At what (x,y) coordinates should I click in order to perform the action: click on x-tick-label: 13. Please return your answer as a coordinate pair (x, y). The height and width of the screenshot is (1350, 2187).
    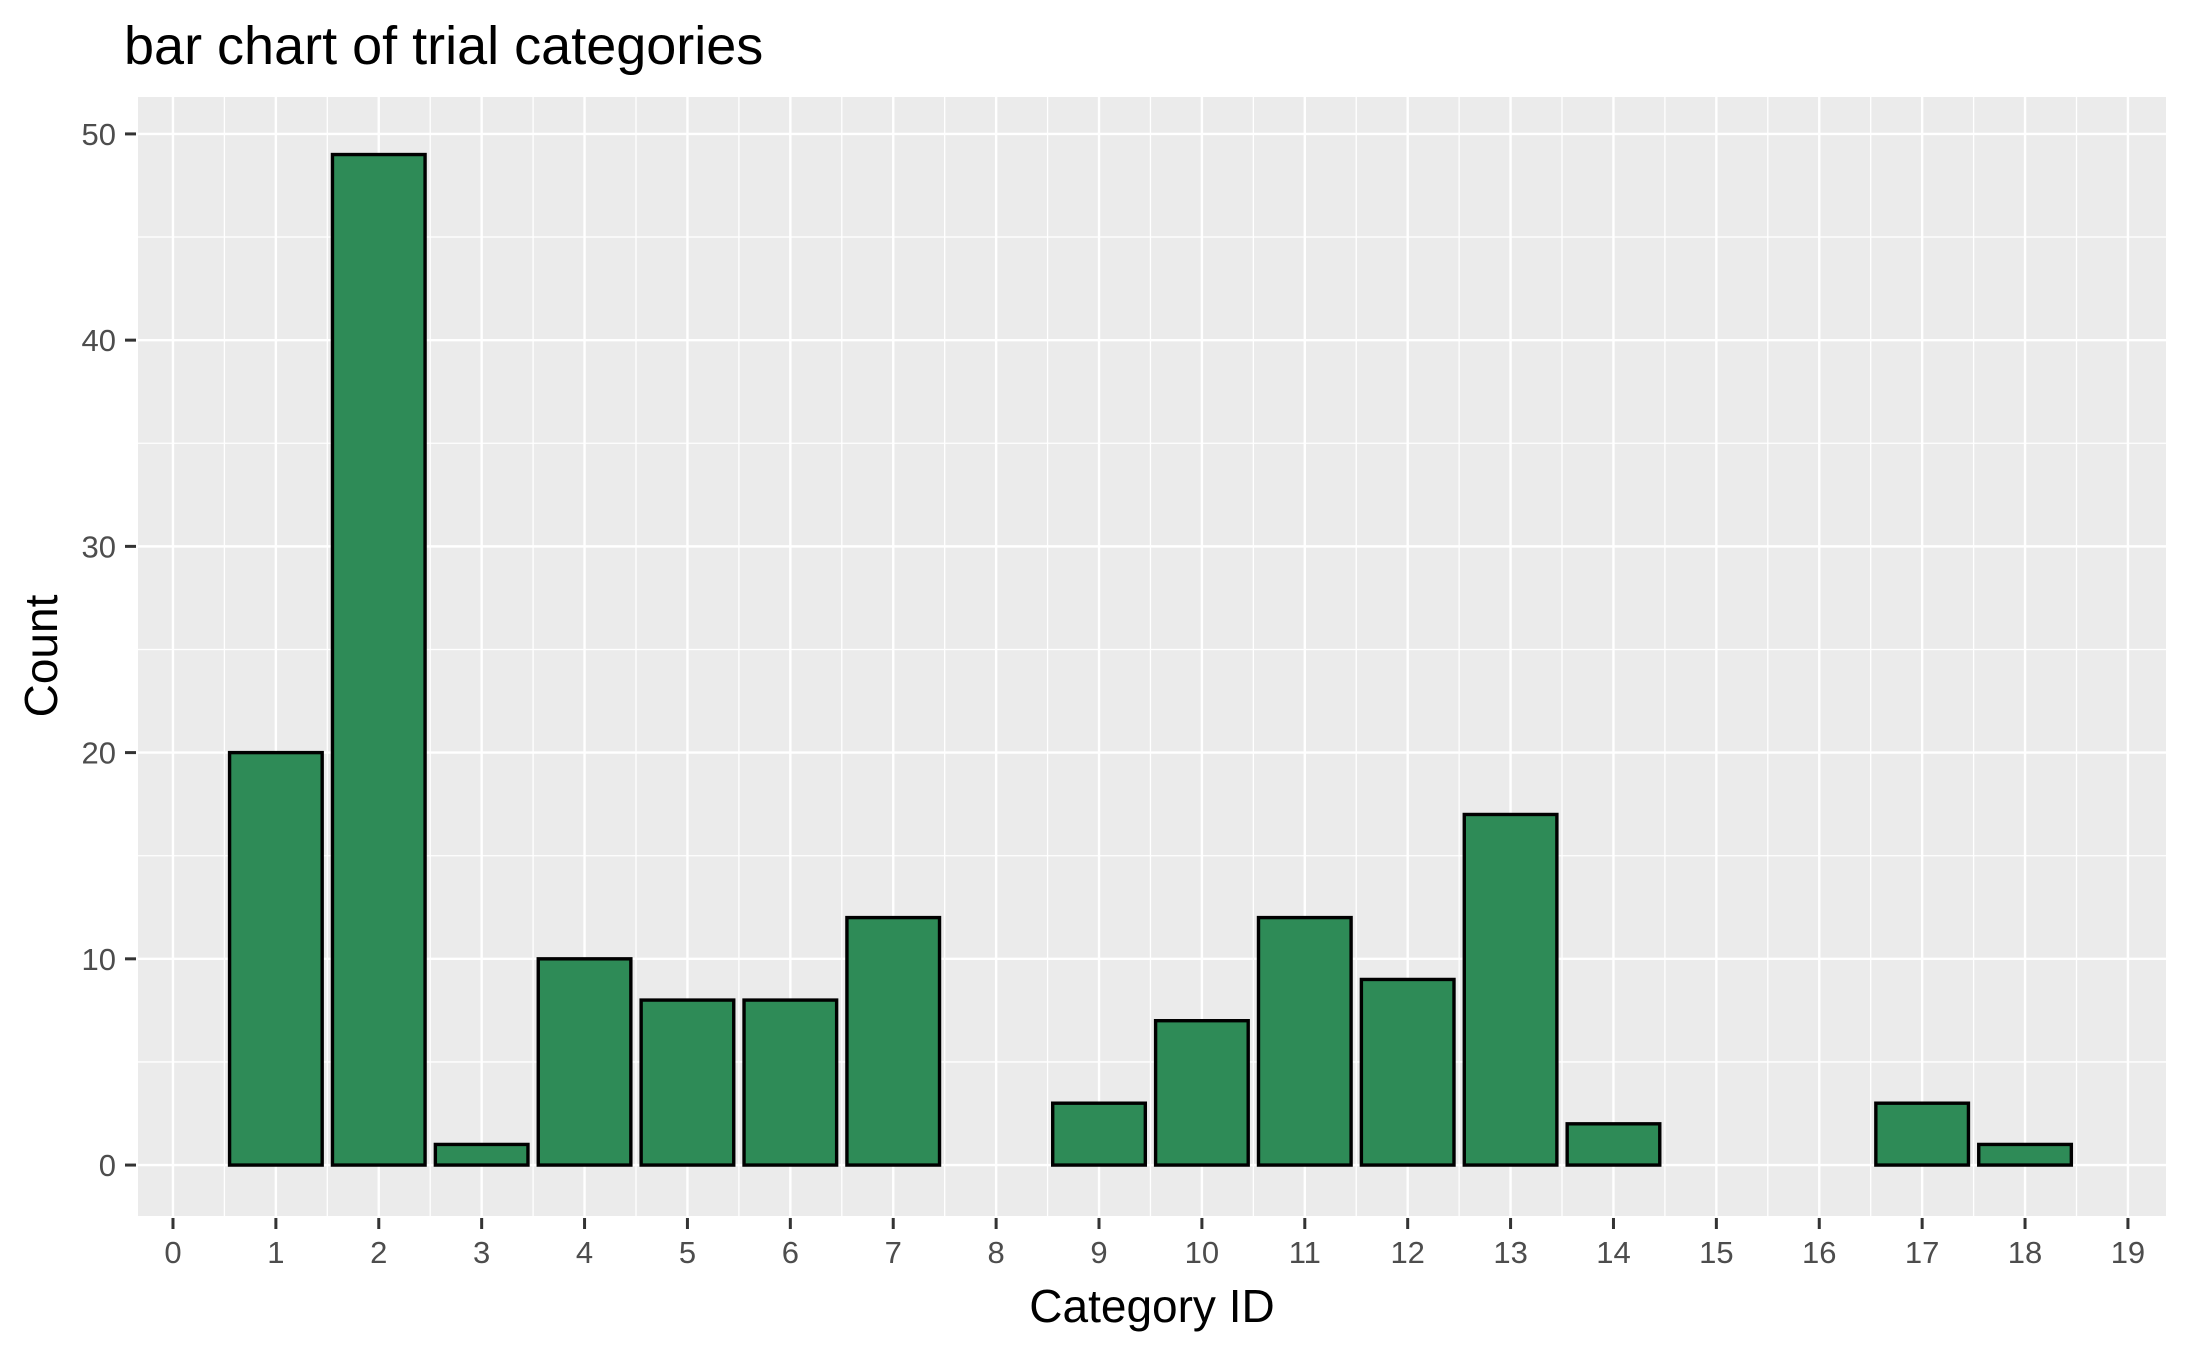
    Looking at the image, I should click on (1510, 1252).